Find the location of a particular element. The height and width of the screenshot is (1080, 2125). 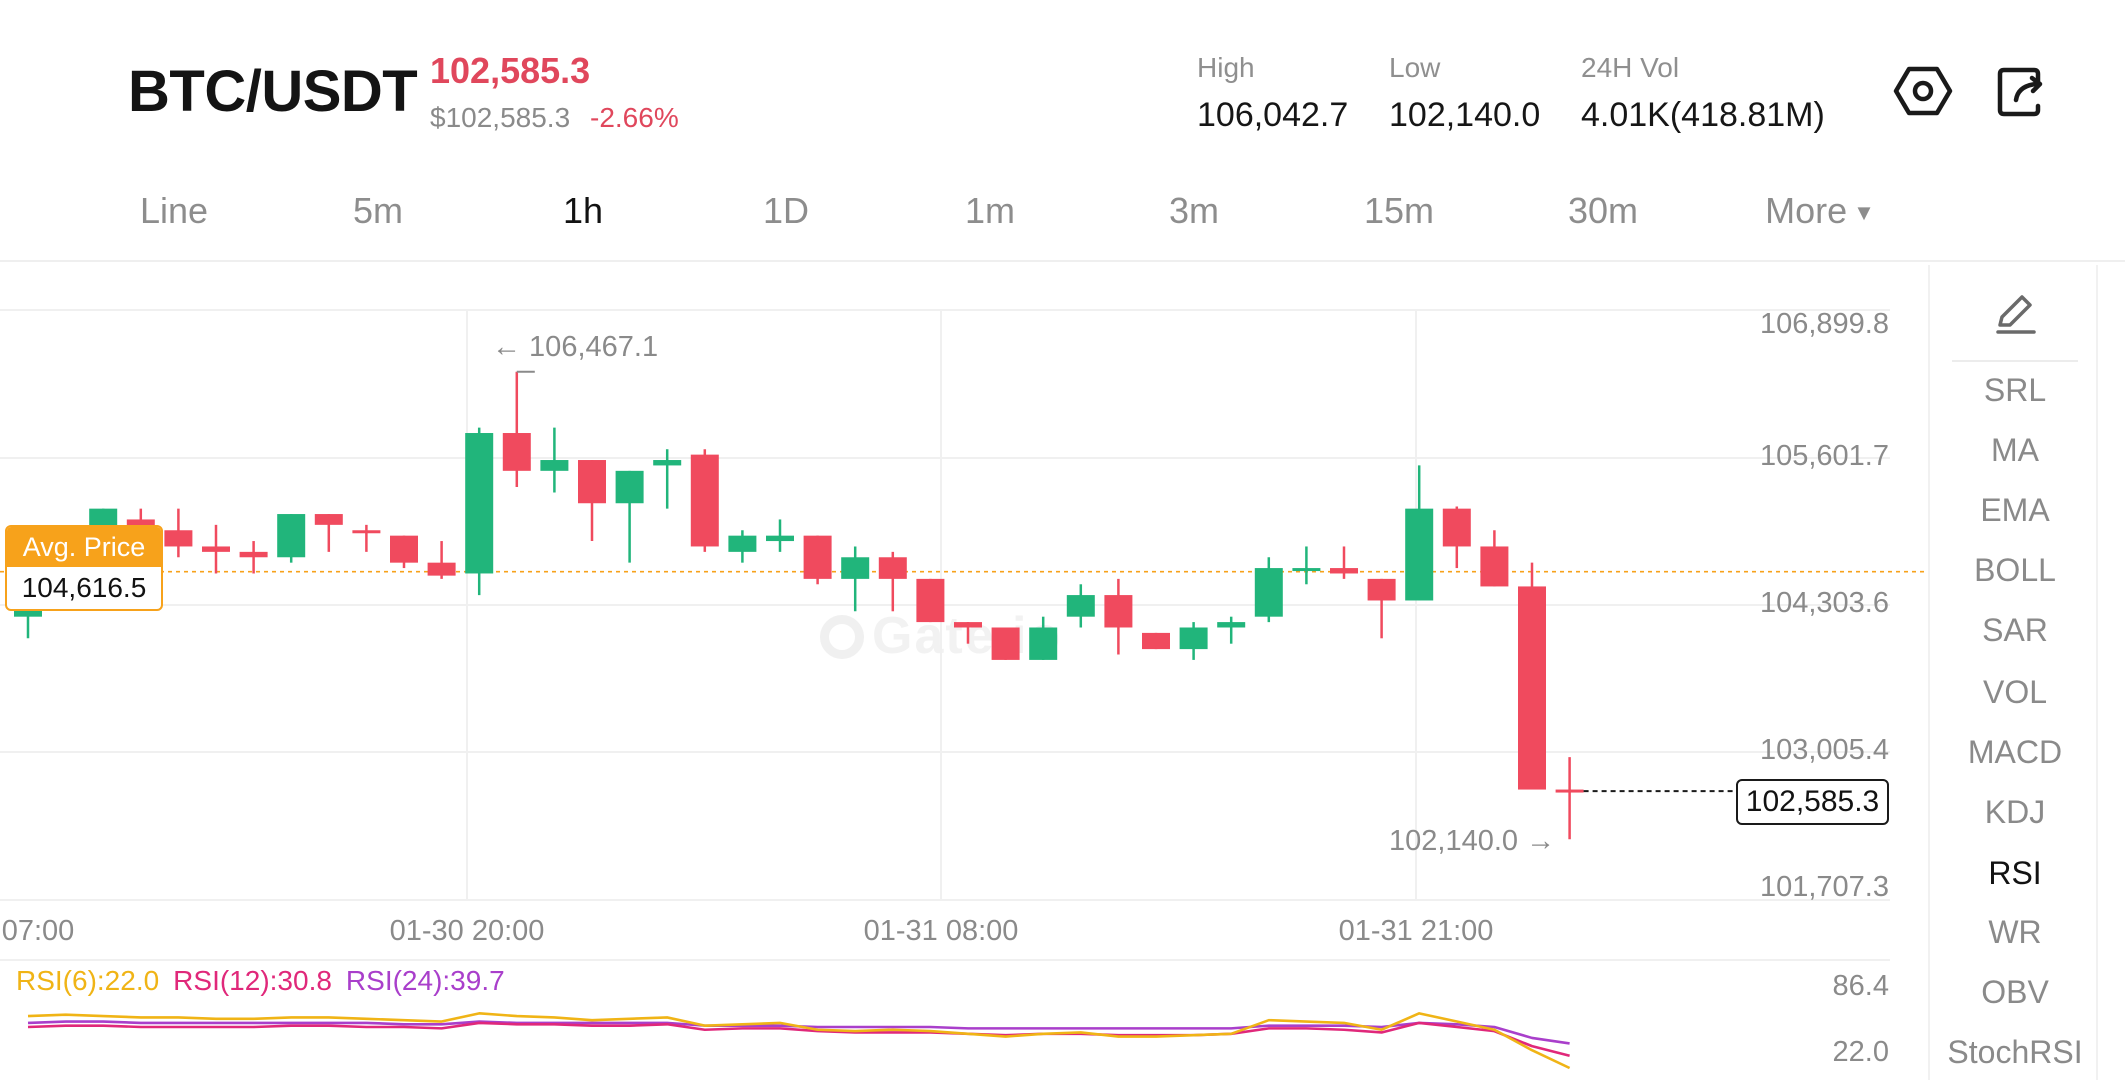

indicator-ma: MA is located at coordinates (2015, 450).